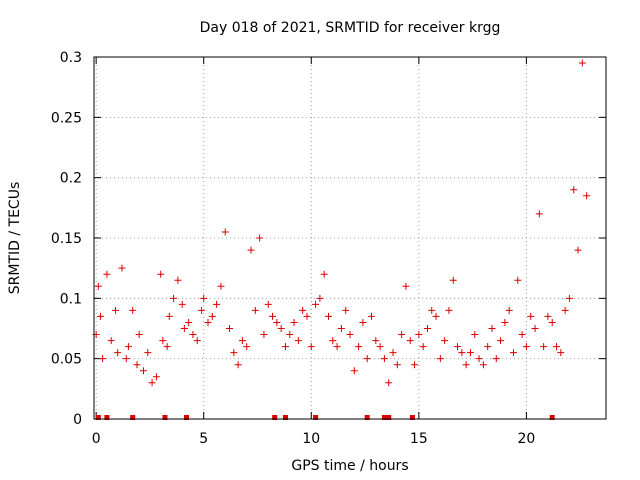 This screenshot has height=480, width=640. What do you see at coordinates (77, 420) in the screenshot?
I see `y-tick-label: 0` at bounding box center [77, 420].